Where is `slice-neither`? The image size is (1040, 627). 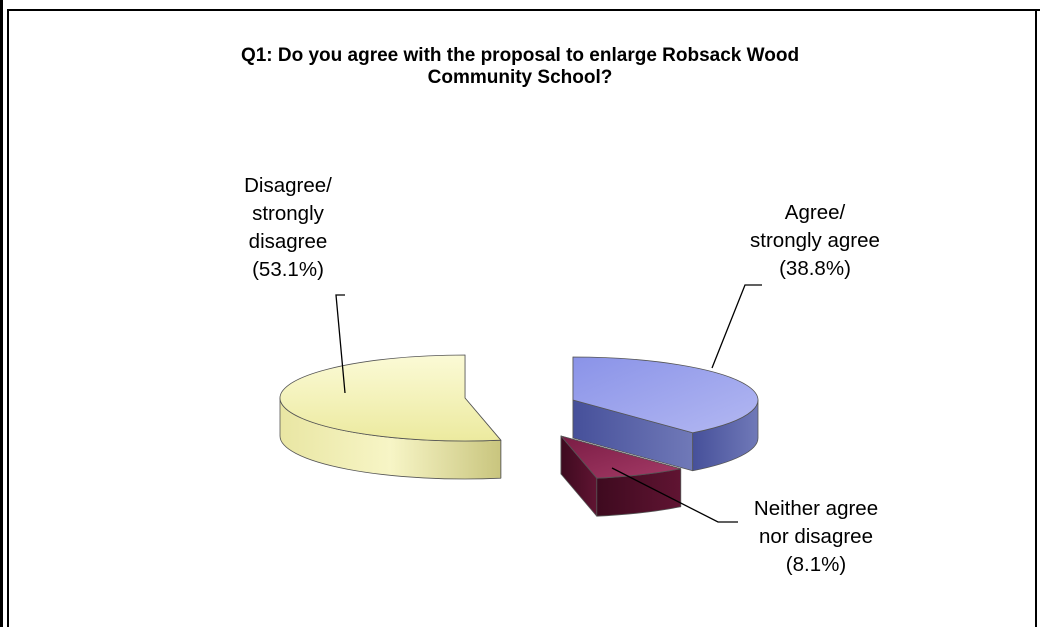 slice-neither is located at coordinates (621, 476).